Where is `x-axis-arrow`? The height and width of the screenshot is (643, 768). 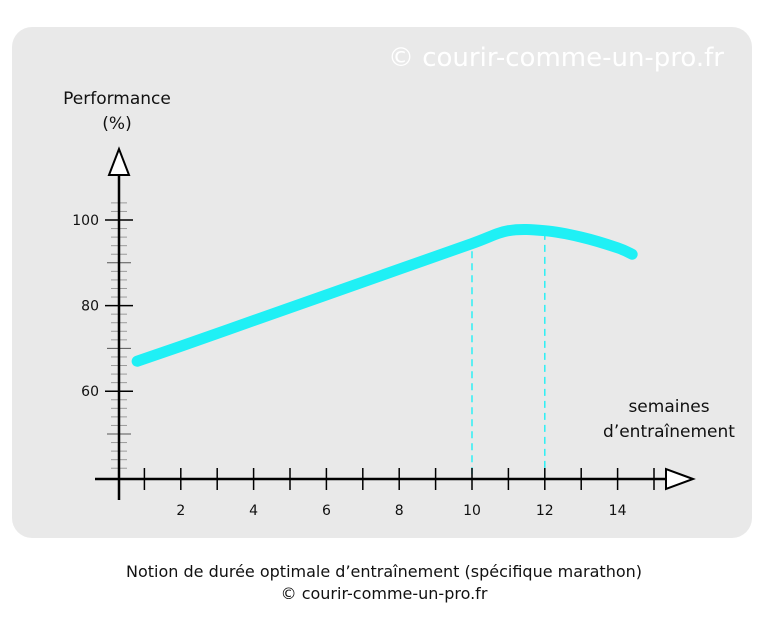 x-axis-arrow is located at coordinates (680, 479).